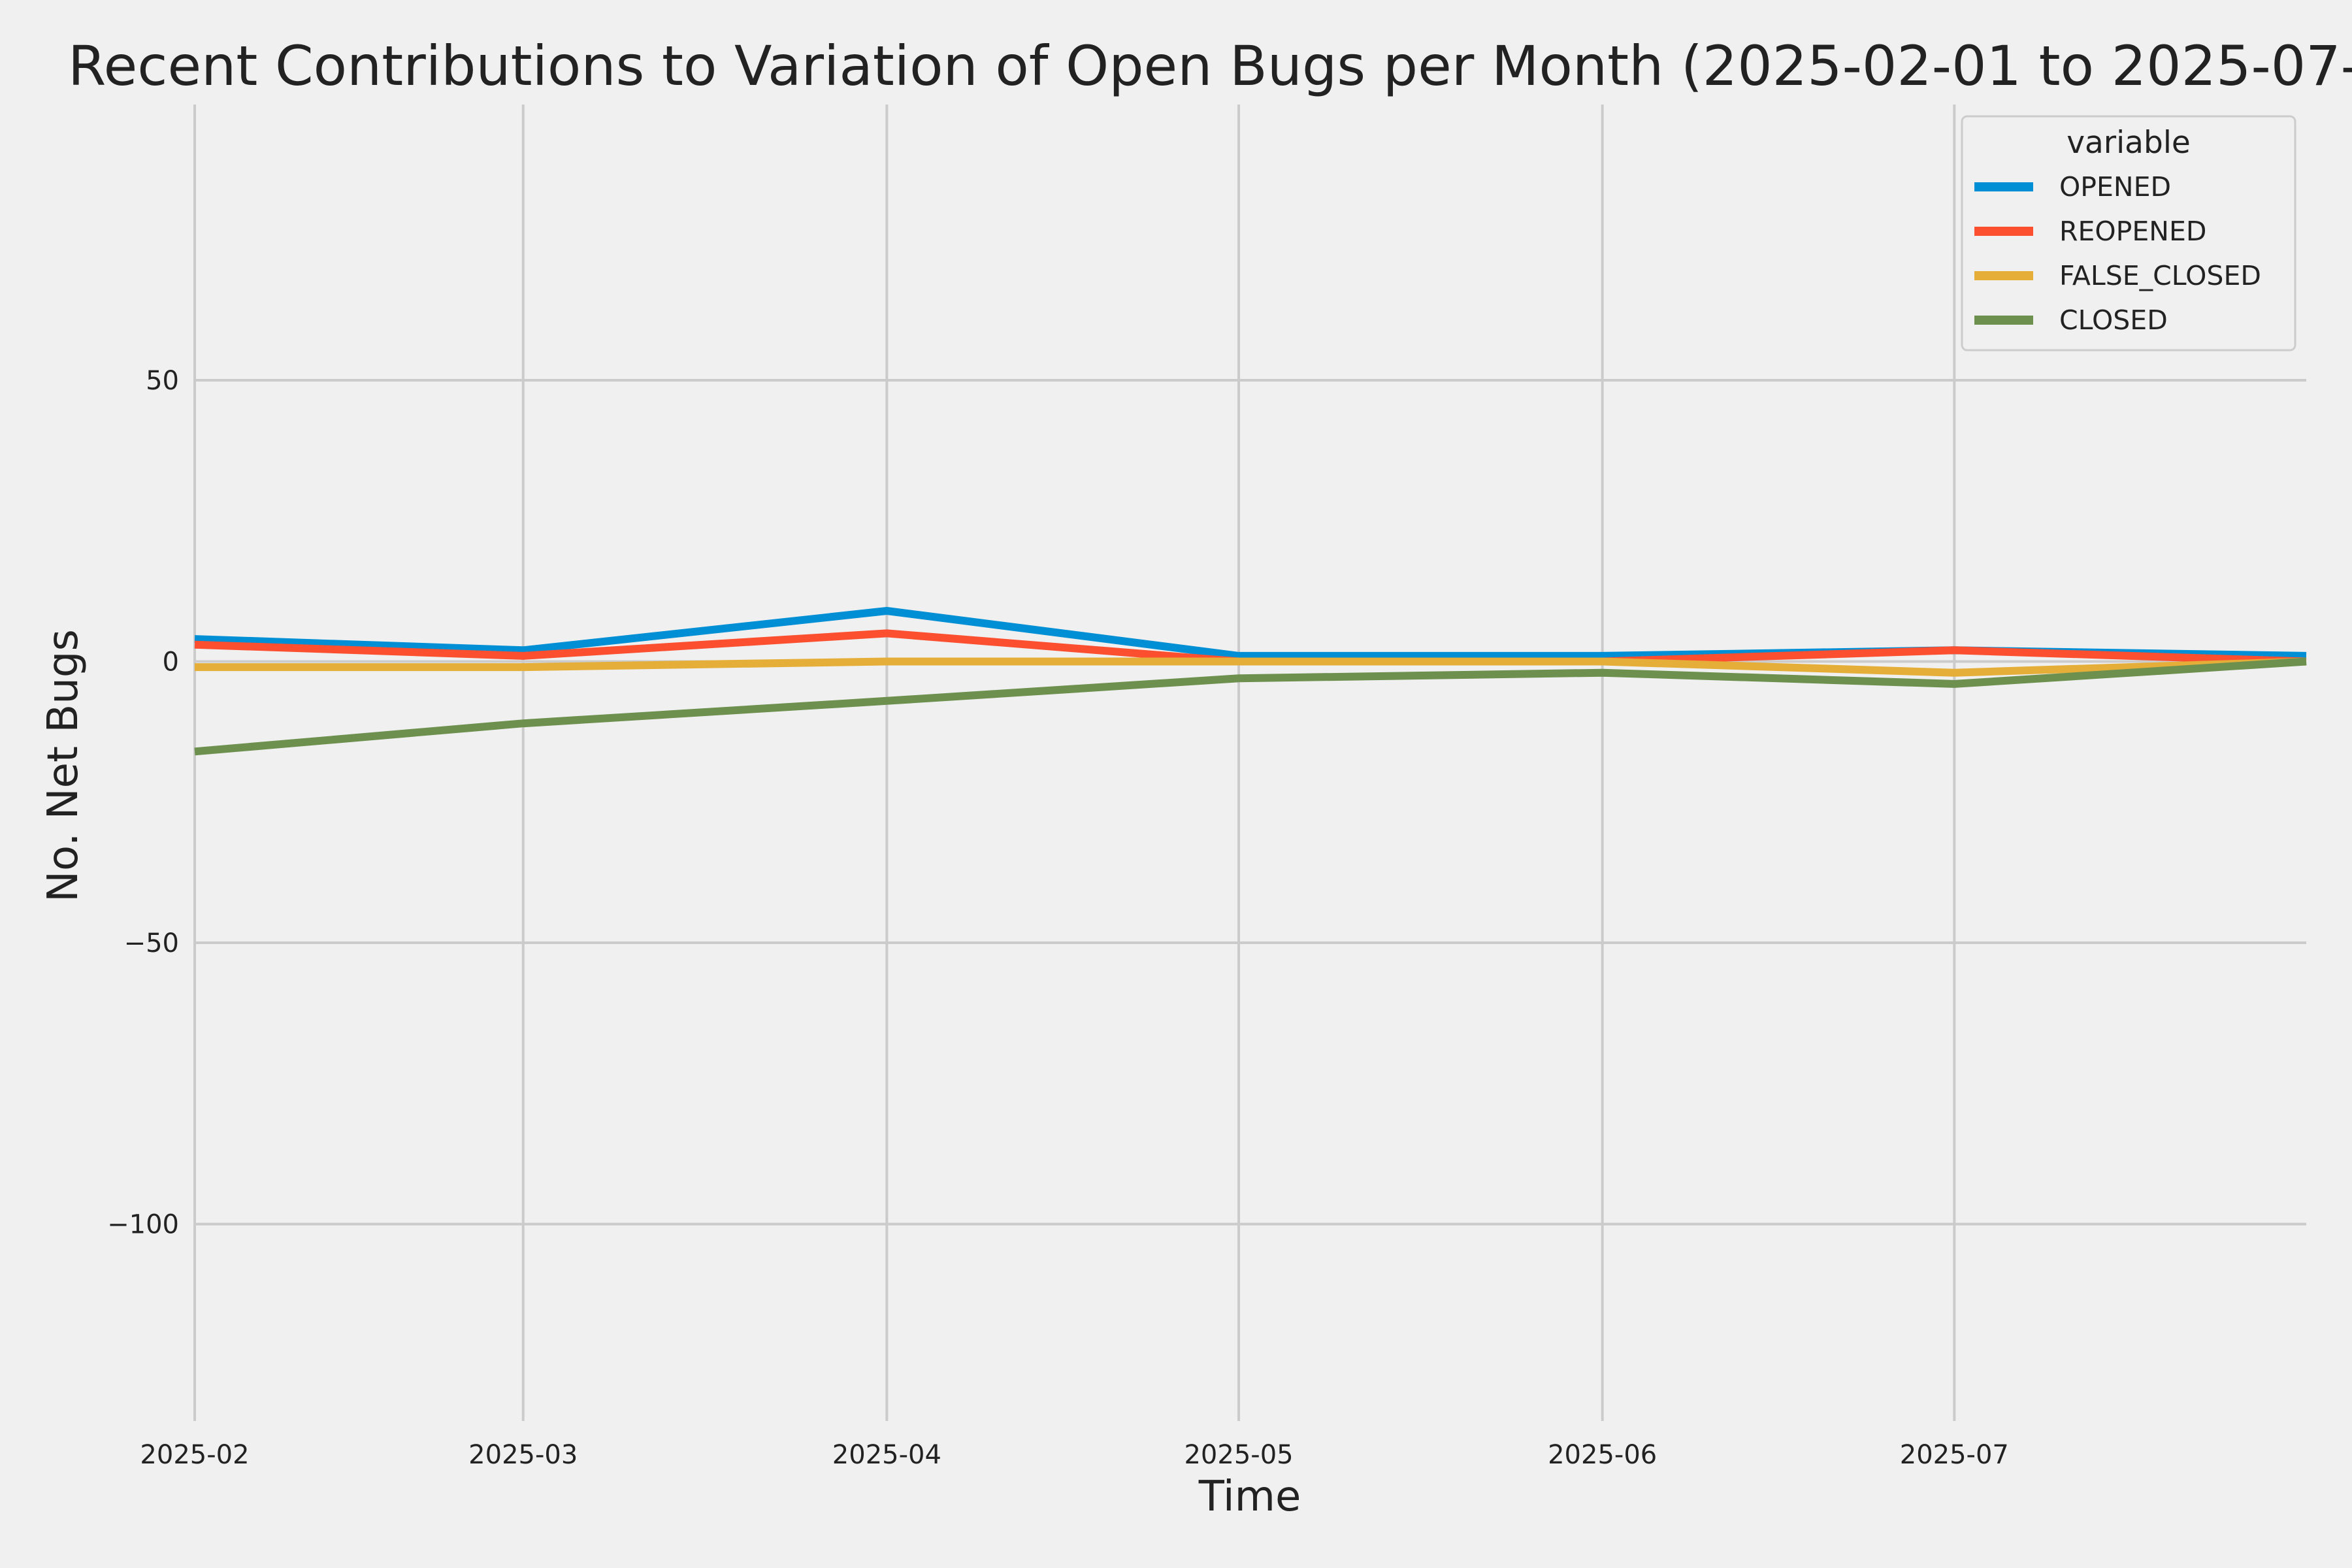  I want to click on x-tick-label: 2025-06, so click(1602, 1455).